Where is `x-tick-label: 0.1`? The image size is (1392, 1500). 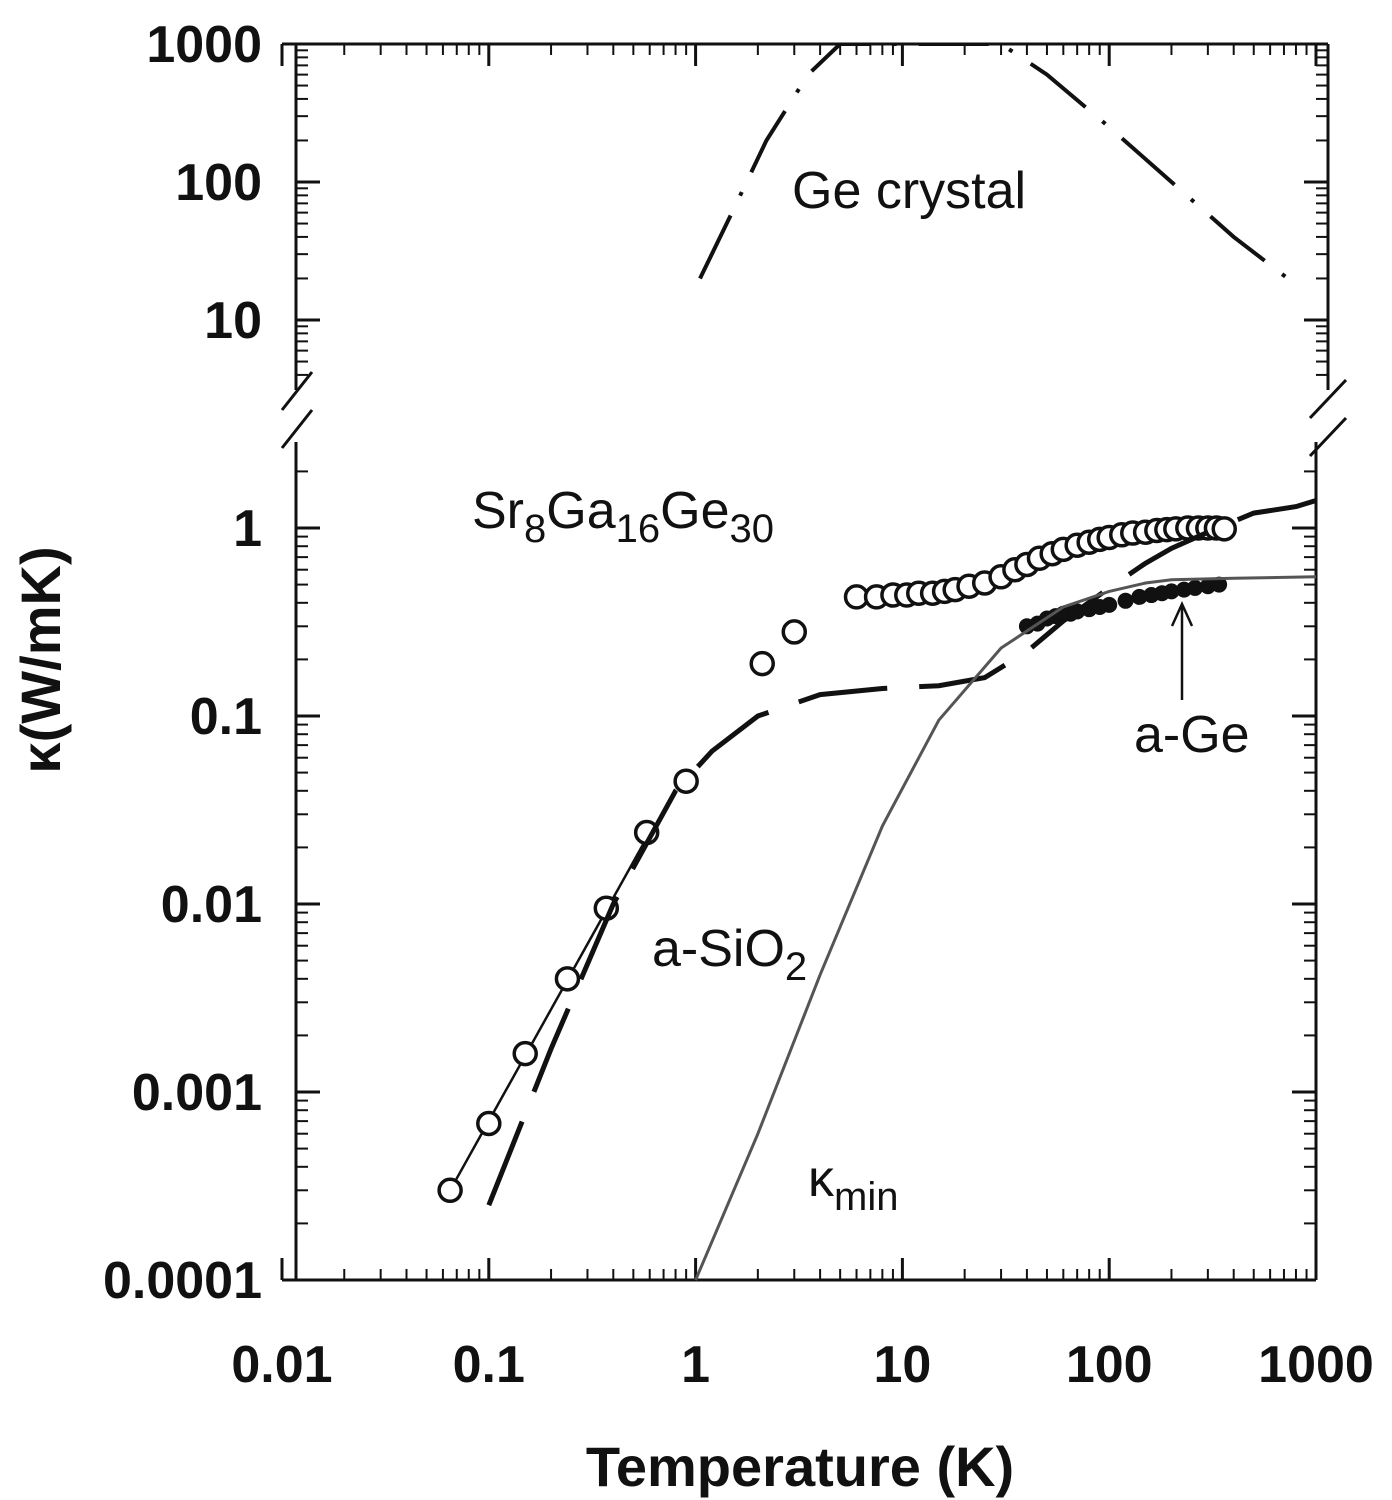
x-tick-label: 0.1 is located at coordinates (489, 1365).